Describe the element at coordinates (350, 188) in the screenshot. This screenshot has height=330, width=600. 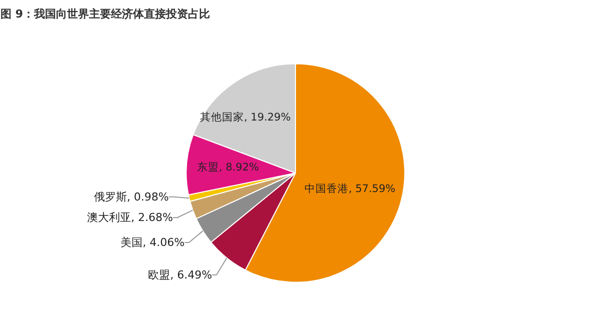
I see `slice-label: 中国香港, 57.59%` at that location.